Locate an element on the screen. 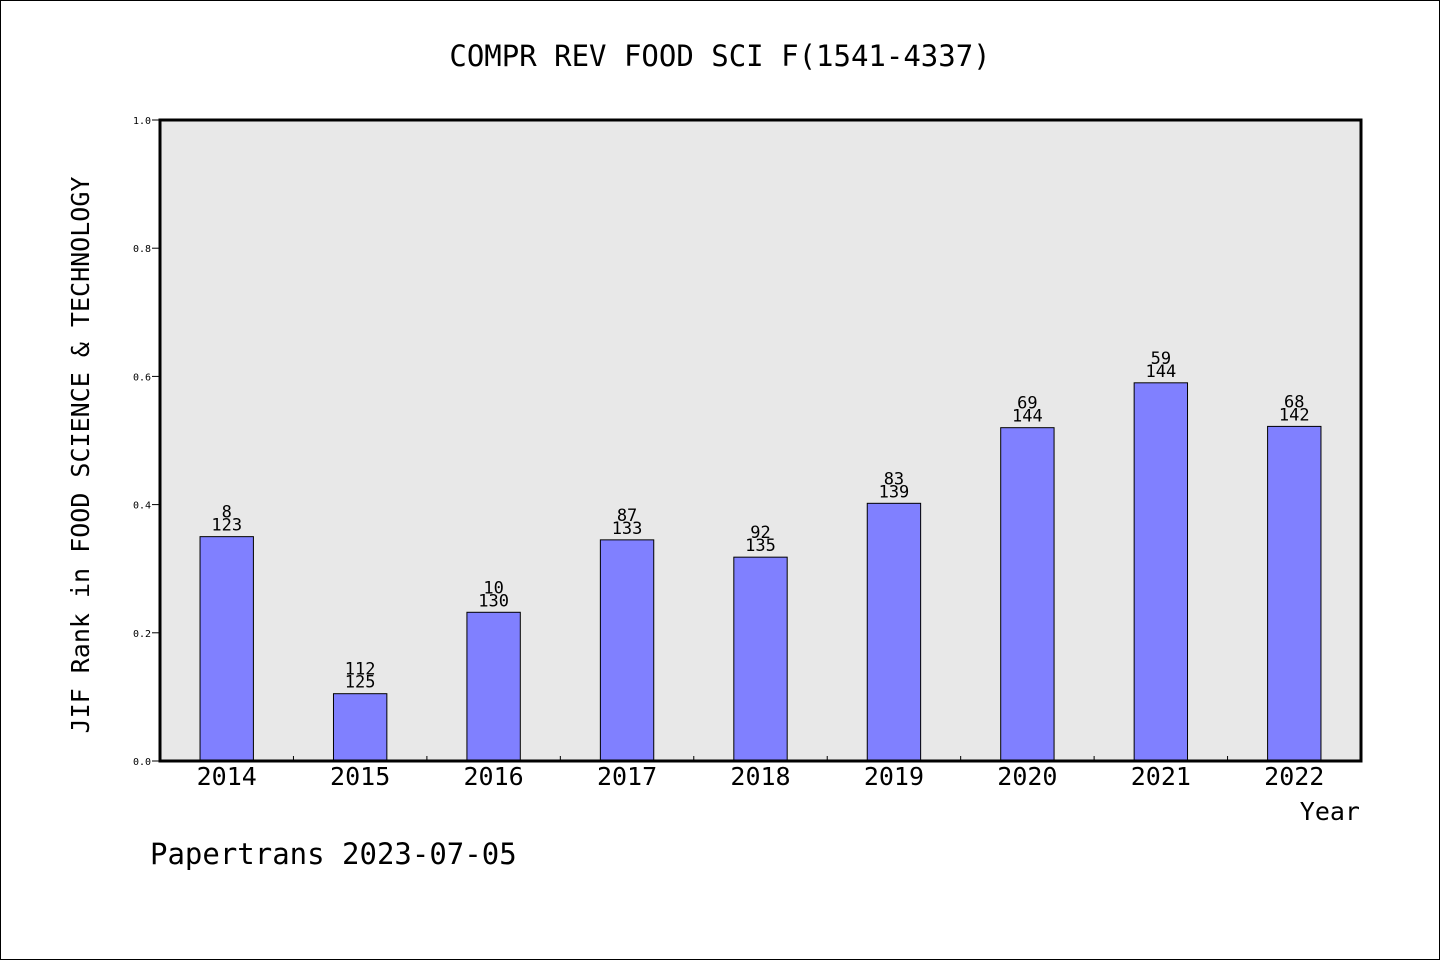 This screenshot has width=1440, height=960. bar-2019 is located at coordinates (894, 632).